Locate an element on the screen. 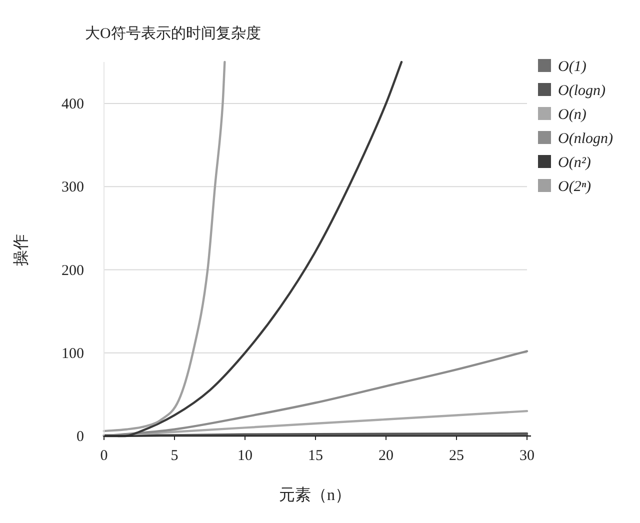  x-tick-label: 0 is located at coordinates (104, 456).